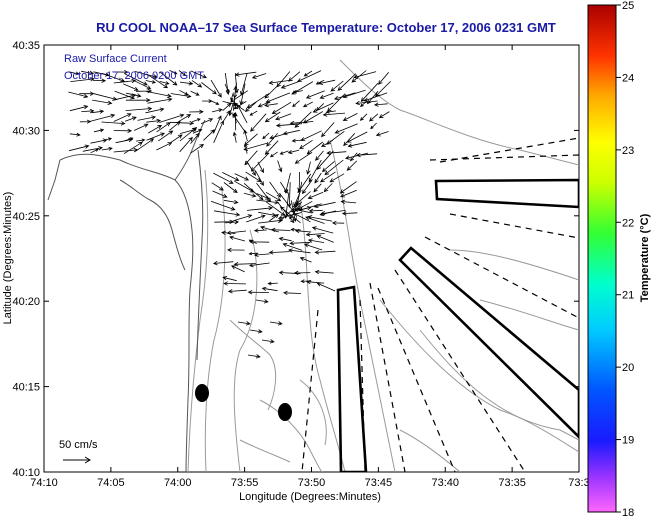 This screenshot has height=518, width=651. I want to click on x-tick-label: 74:10, so click(44, 483).